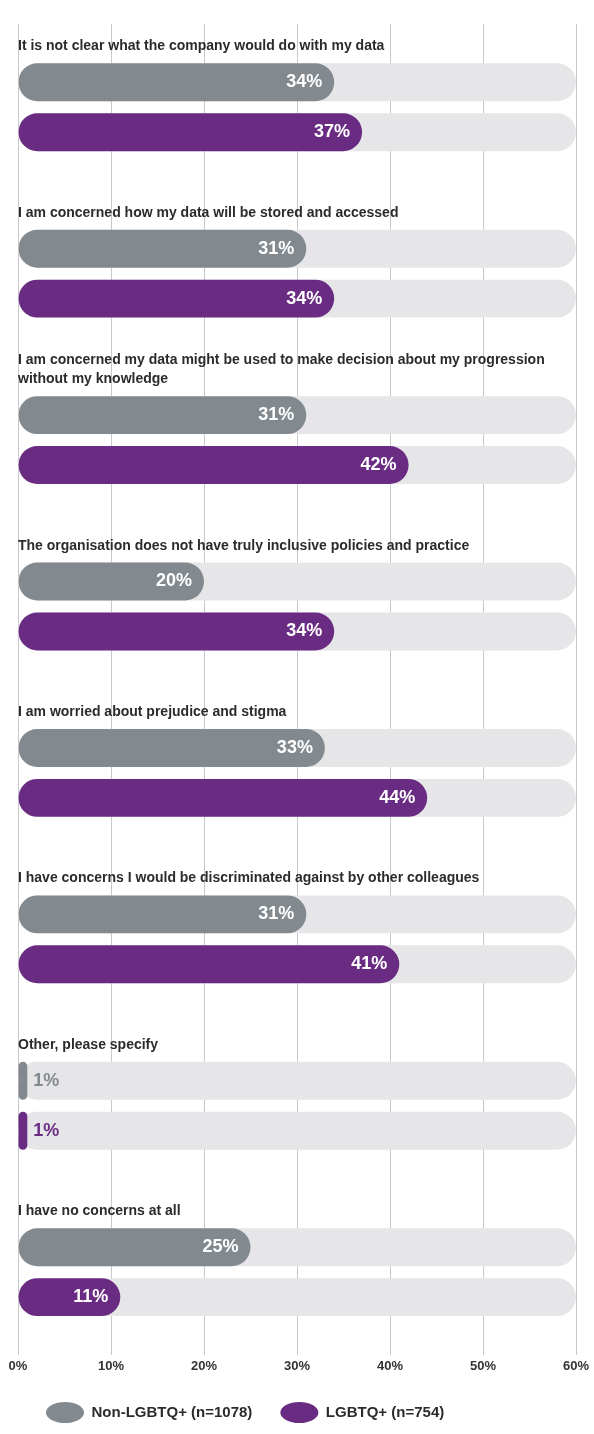  I want to click on data-label: 42%, so click(378, 463).